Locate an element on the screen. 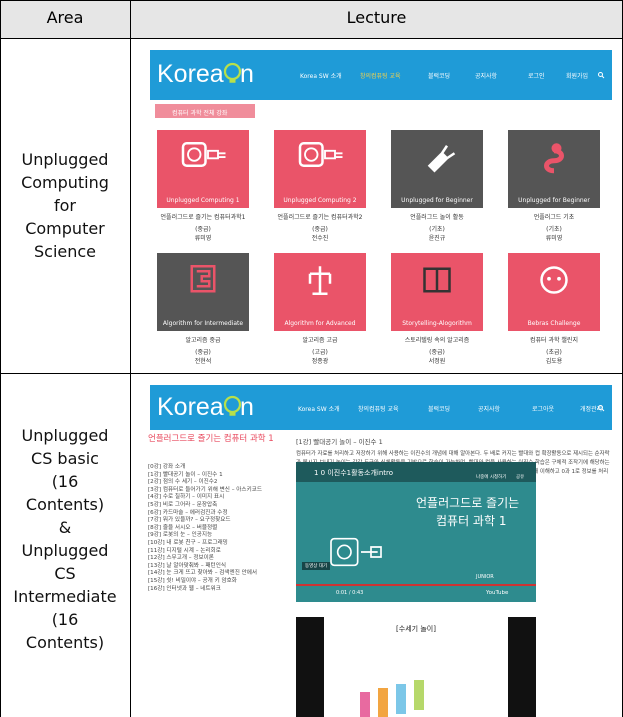  card-caption: Unplugged Computing 2 is located at coordinates (320, 200).